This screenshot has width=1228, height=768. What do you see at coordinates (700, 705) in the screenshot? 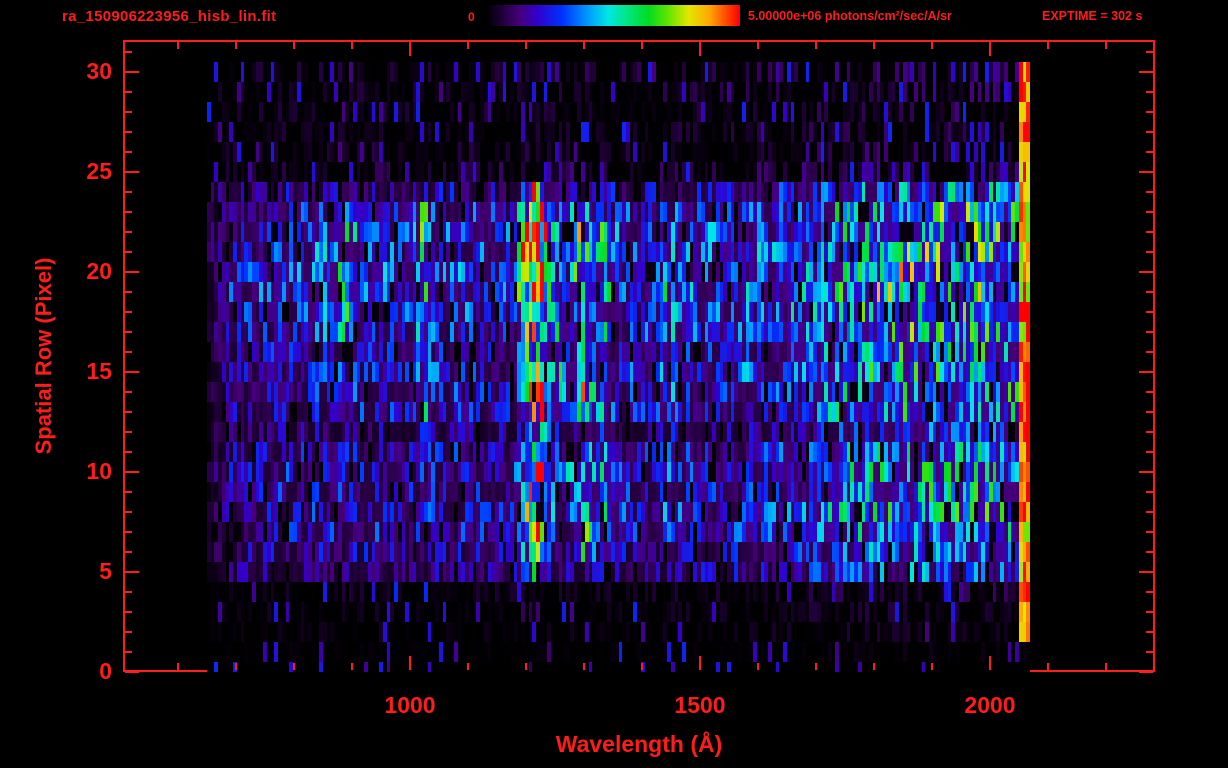
I see `x-tick-label: 1500` at bounding box center [700, 705].